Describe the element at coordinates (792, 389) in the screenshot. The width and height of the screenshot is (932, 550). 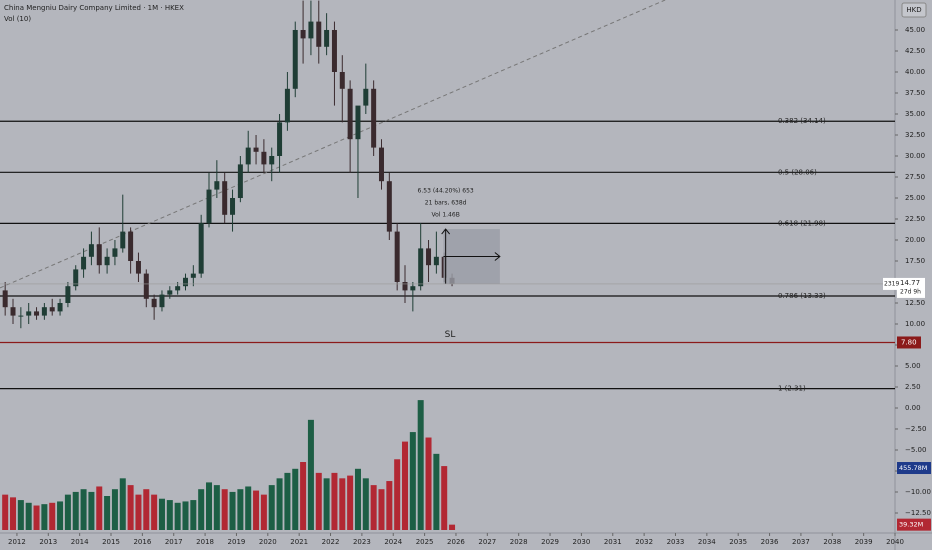
I see `fib-label: 1 (2.31)` at that location.